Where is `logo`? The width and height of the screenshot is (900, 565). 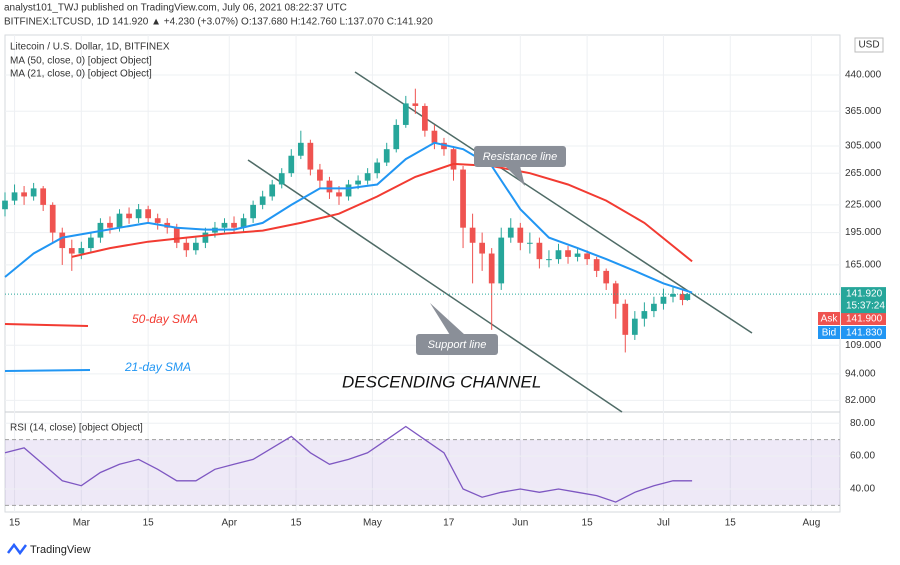 logo is located at coordinates (17, 549).